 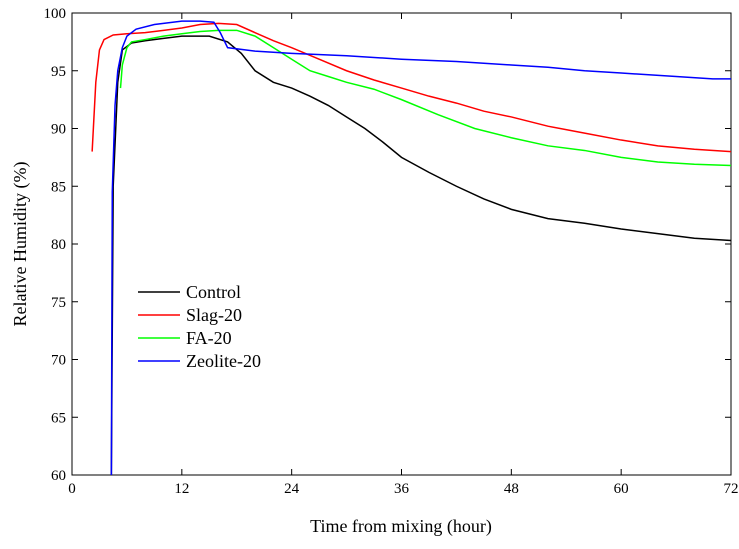 I want to click on y-tick-label: 90, so click(x=58, y=130).